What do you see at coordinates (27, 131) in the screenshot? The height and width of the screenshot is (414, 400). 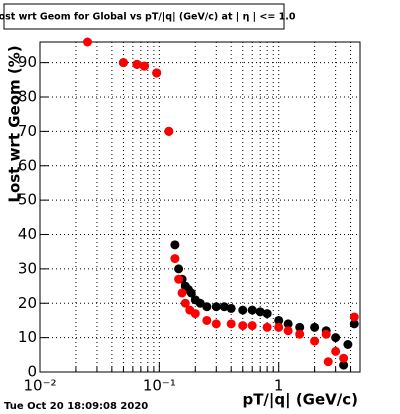 I see `y-tick-label: 70` at bounding box center [27, 131].